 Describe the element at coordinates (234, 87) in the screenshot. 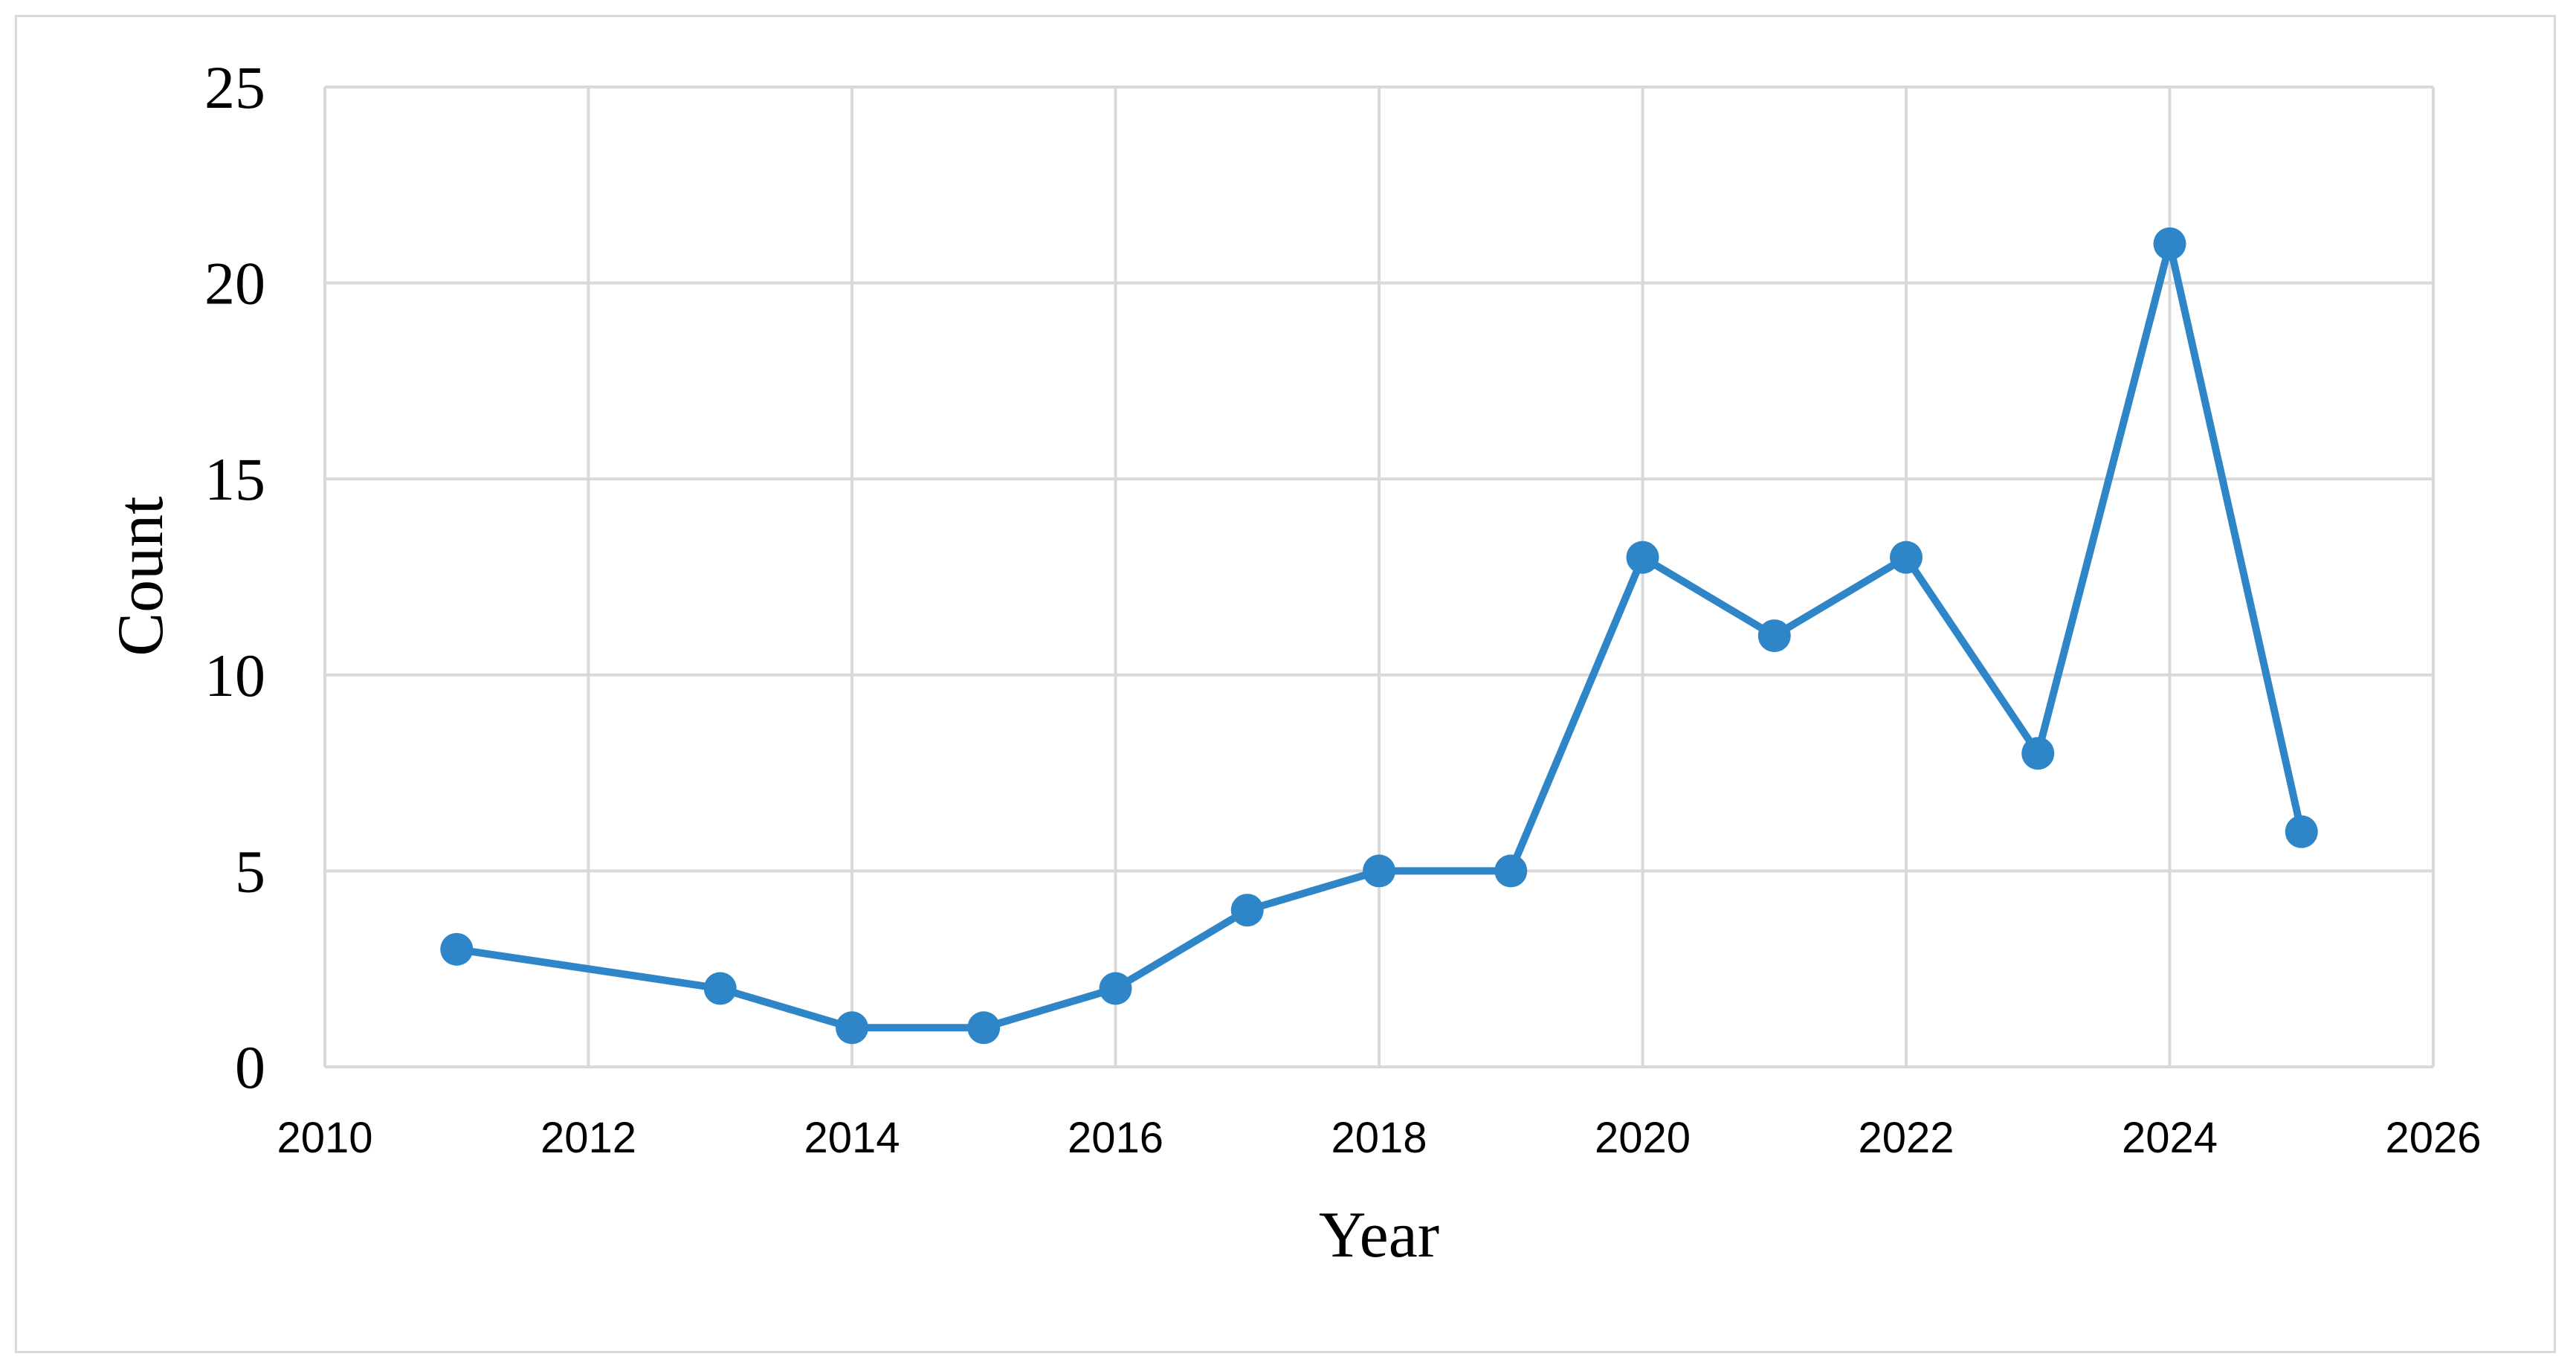

I see `y-tick-label: 25` at that location.